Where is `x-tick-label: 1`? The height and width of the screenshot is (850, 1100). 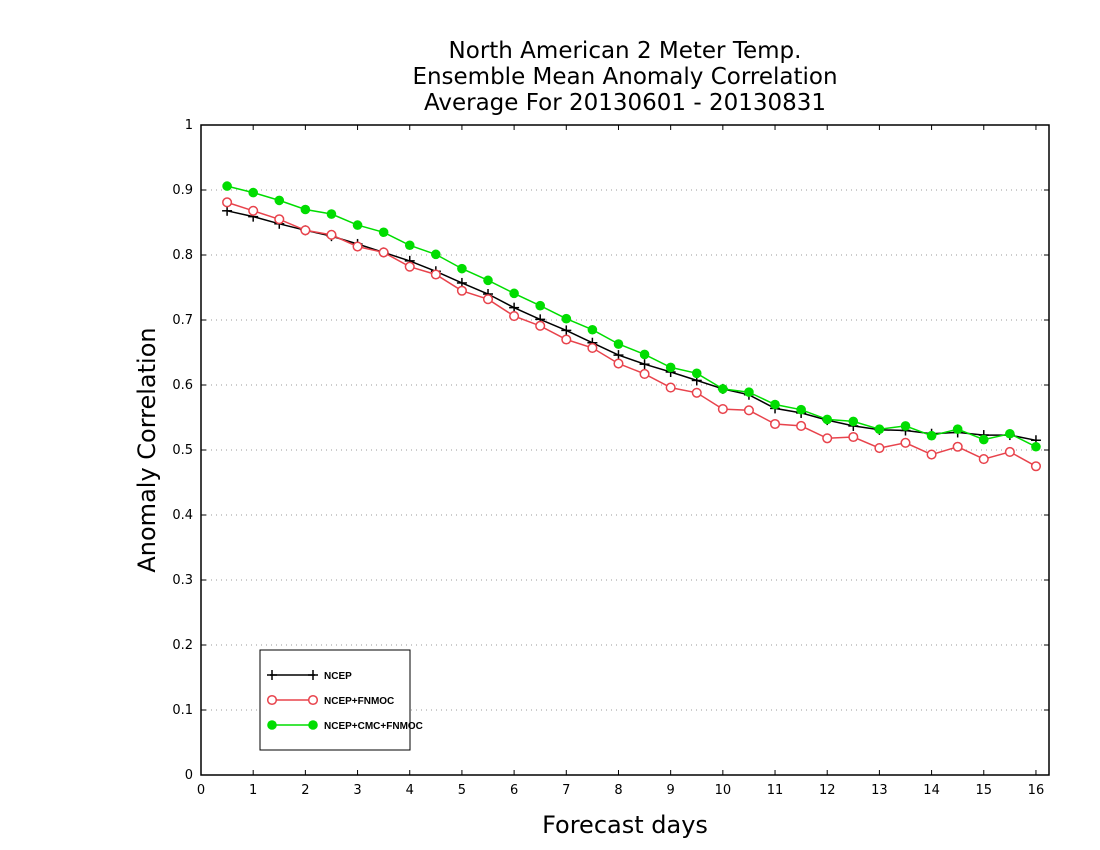 x-tick-label: 1 is located at coordinates (253, 790).